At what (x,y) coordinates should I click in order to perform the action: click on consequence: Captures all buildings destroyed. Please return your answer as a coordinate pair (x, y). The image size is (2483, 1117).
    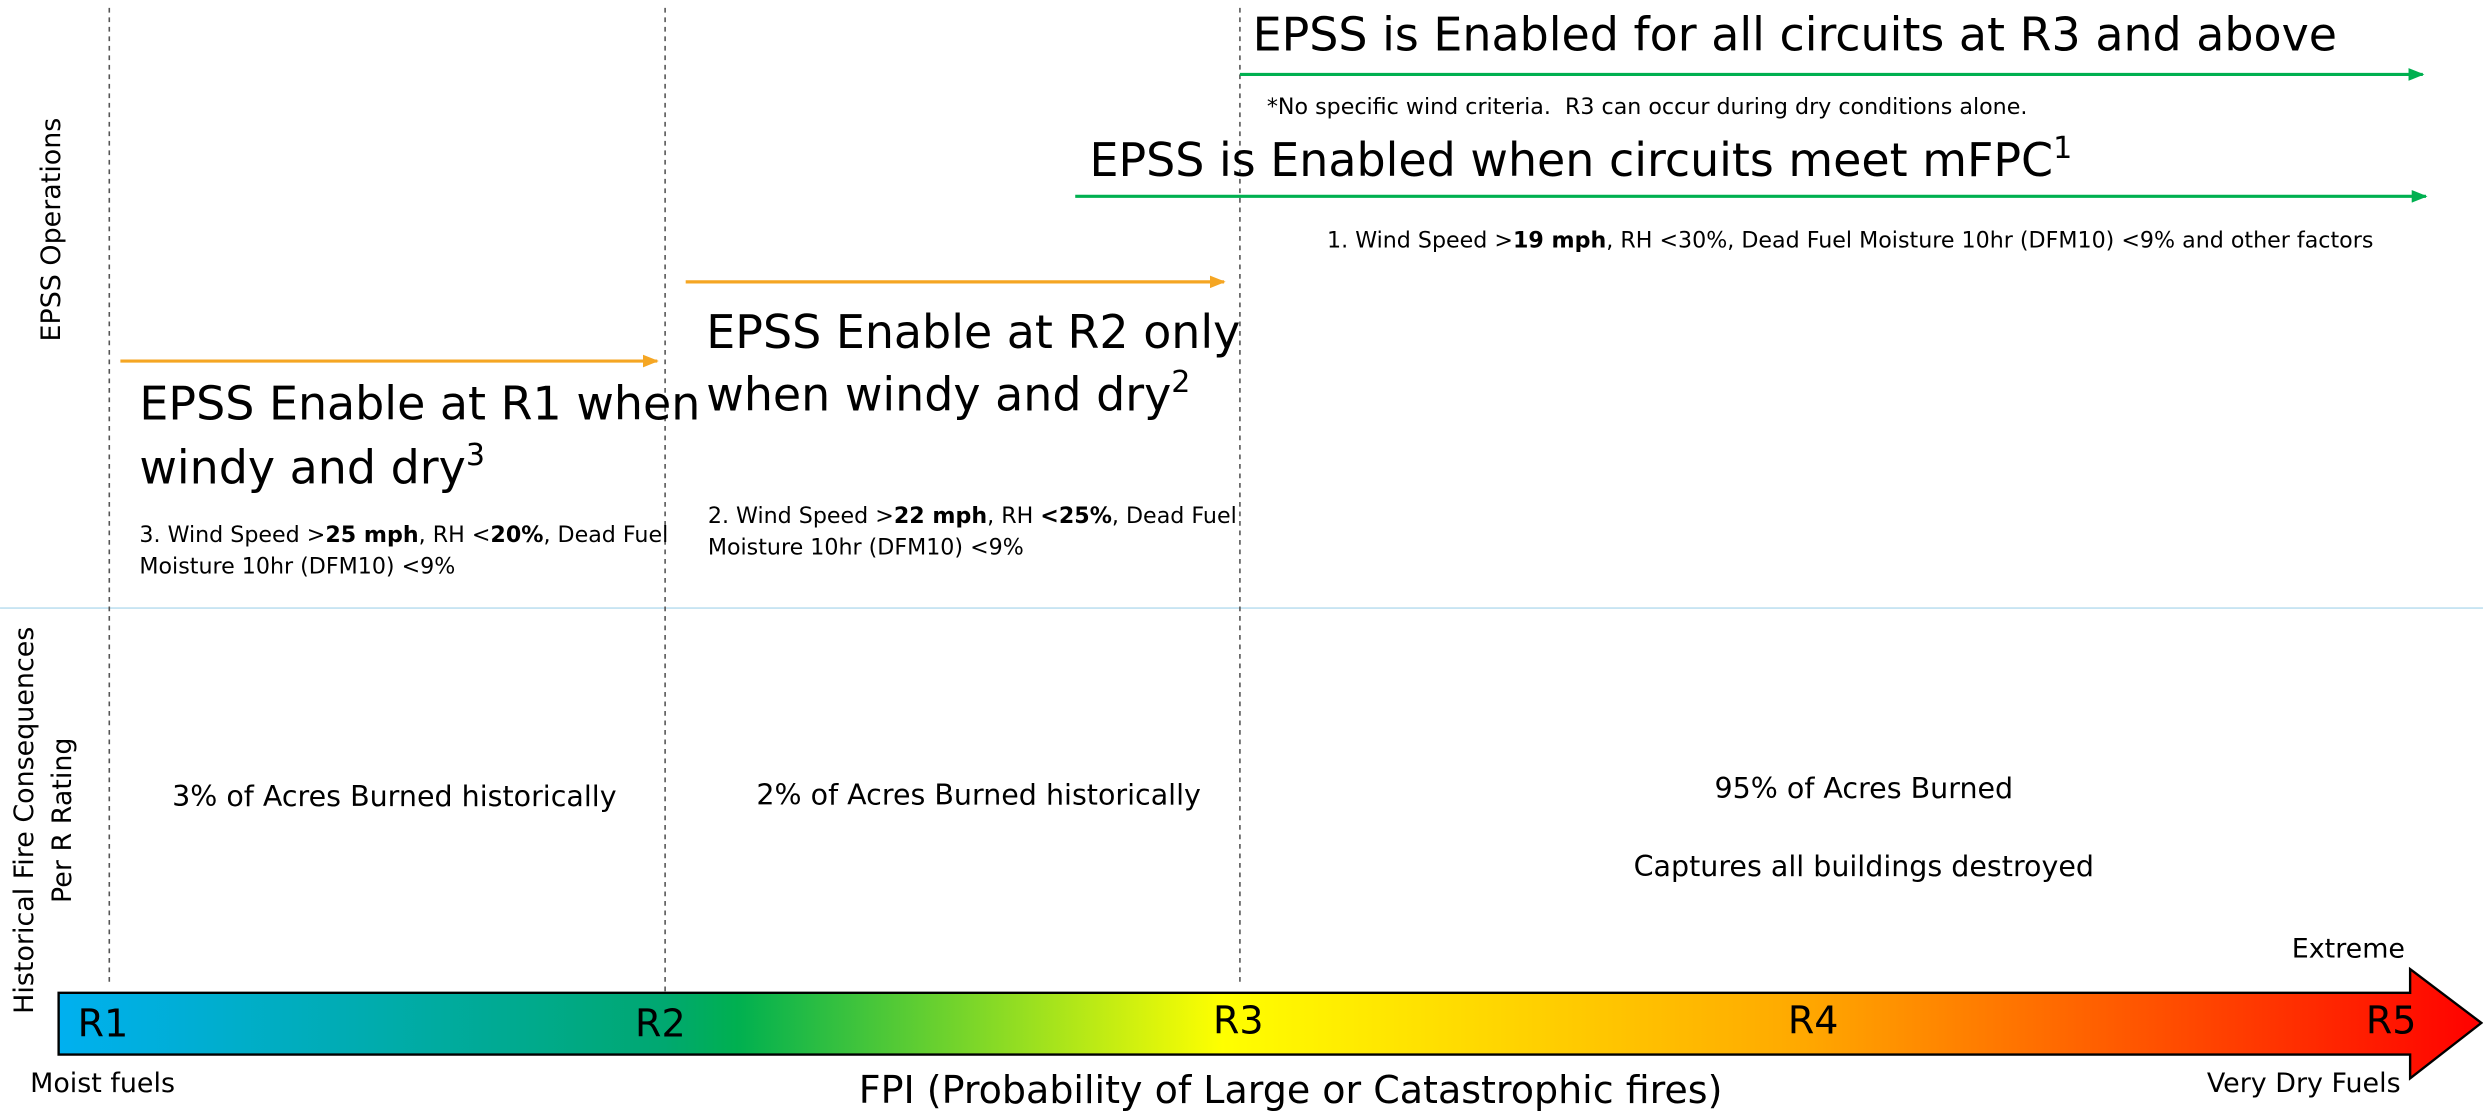
    Looking at the image, I should click on (1864, 866).